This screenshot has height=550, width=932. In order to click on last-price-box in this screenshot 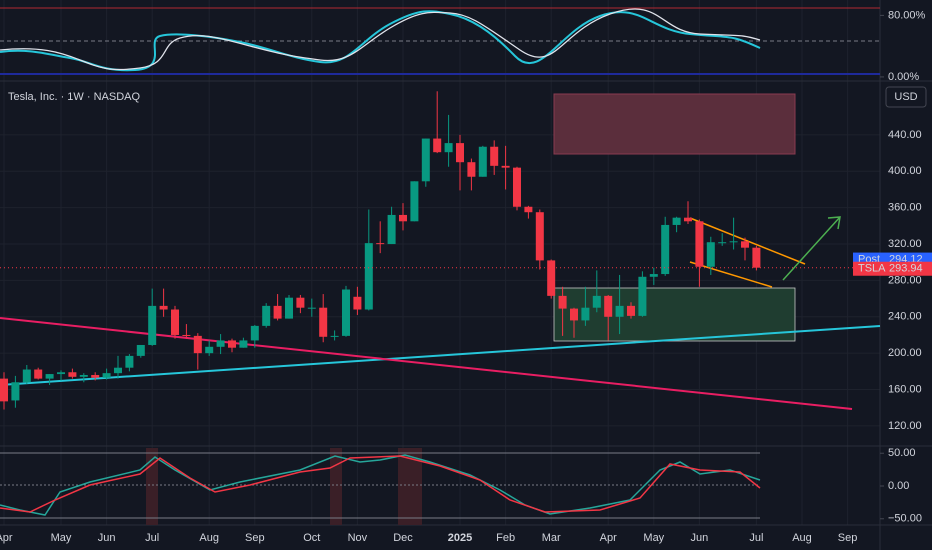, I will do `click(892, 268)`.